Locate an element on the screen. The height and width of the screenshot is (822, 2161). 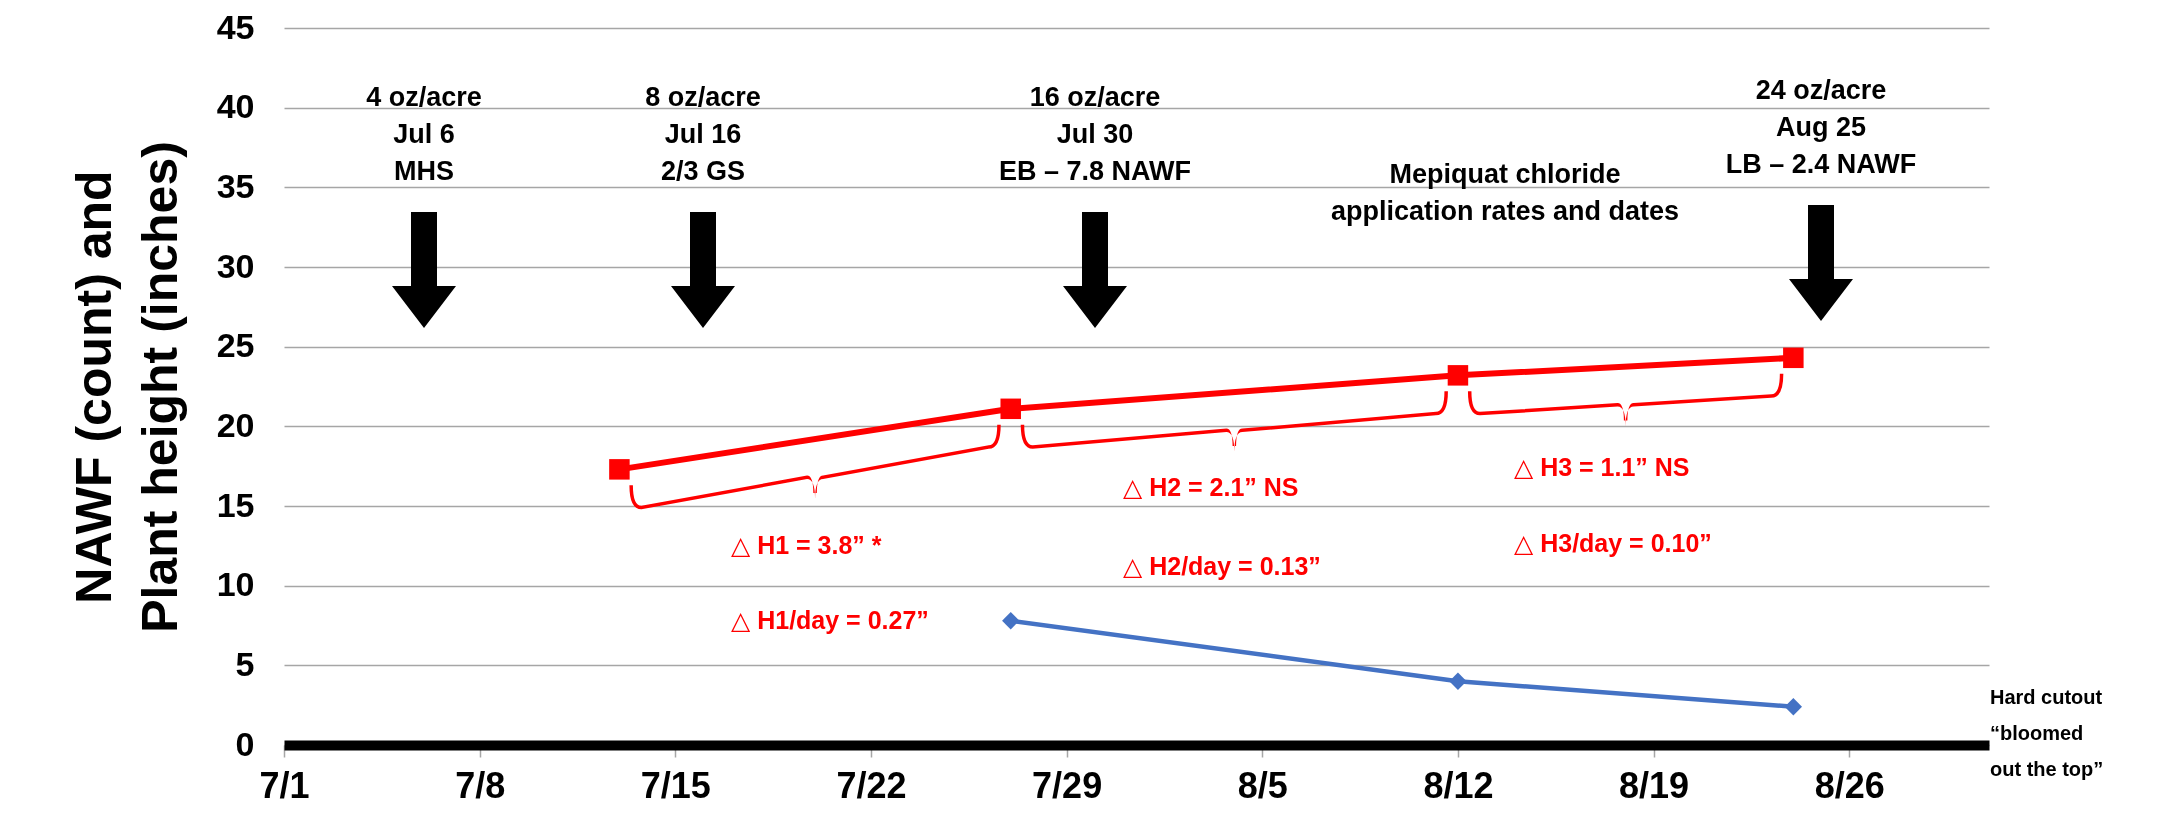
annotation: 4 oz/acre Jul 6 MHS is located at coordinates (424, 134).